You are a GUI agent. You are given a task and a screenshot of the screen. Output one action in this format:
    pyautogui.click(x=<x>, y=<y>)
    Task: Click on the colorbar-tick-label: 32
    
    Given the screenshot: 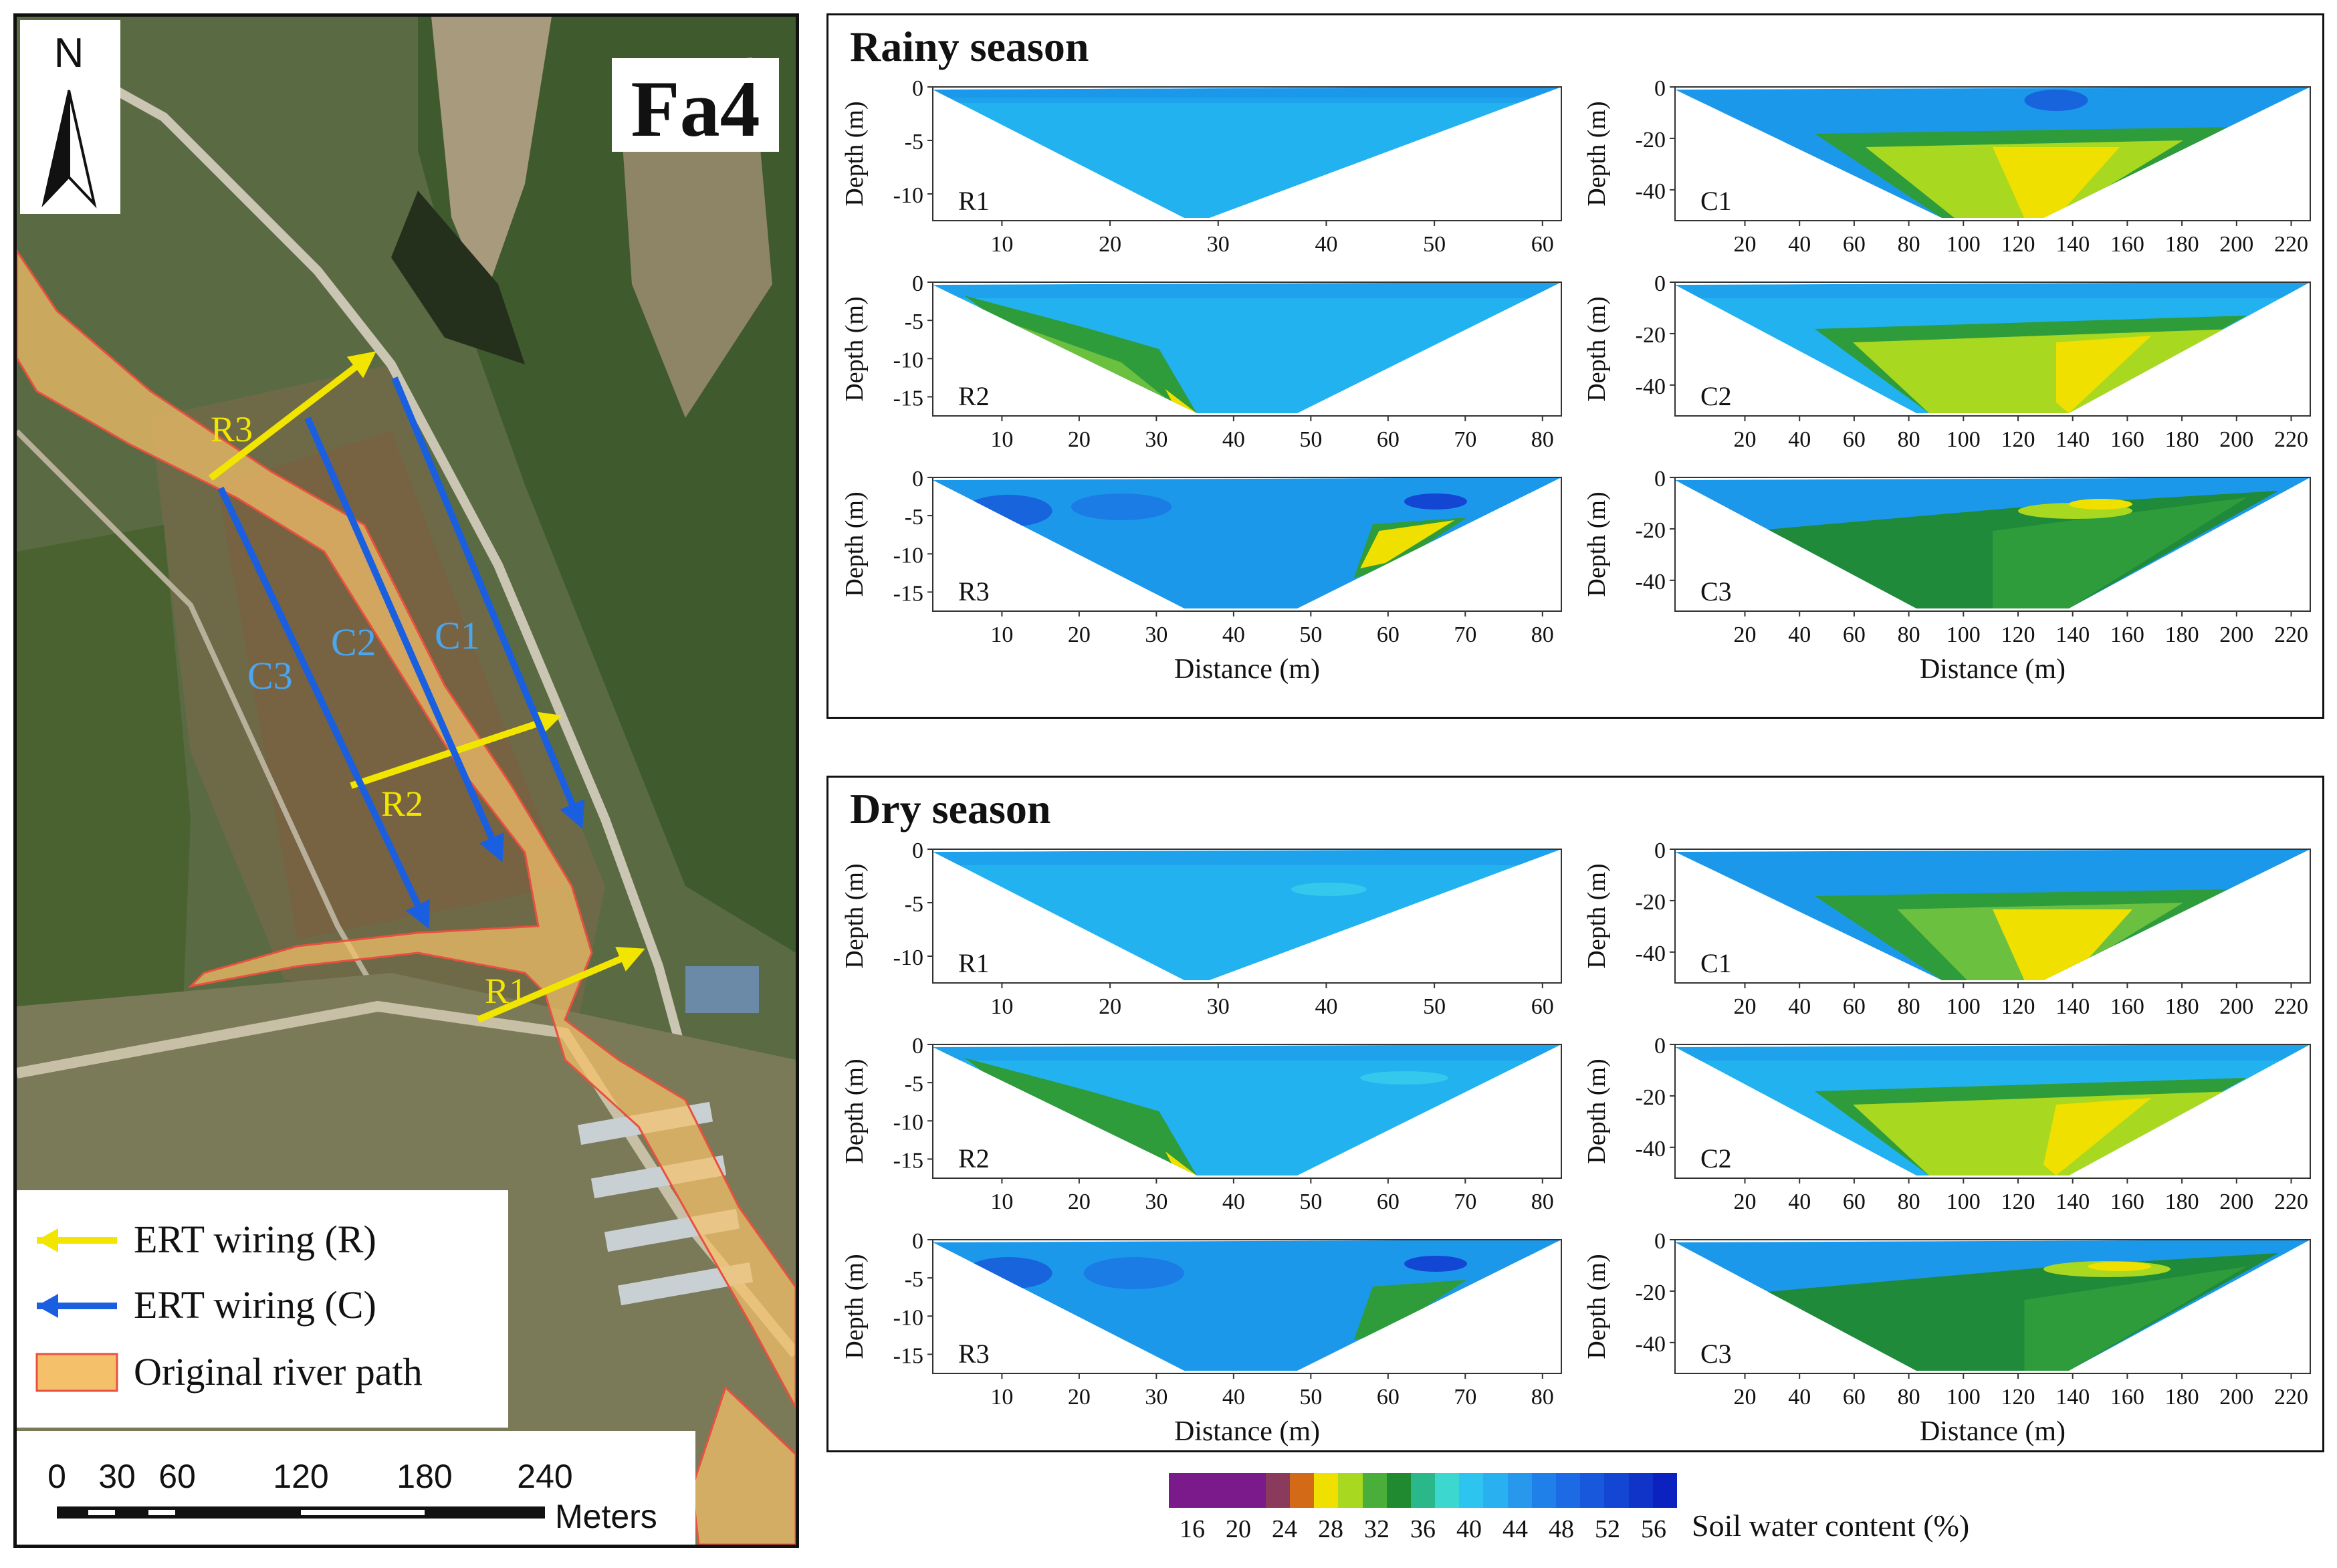 What is the action you would take?
    pyautogui.click(x=1376, y=1529)
    